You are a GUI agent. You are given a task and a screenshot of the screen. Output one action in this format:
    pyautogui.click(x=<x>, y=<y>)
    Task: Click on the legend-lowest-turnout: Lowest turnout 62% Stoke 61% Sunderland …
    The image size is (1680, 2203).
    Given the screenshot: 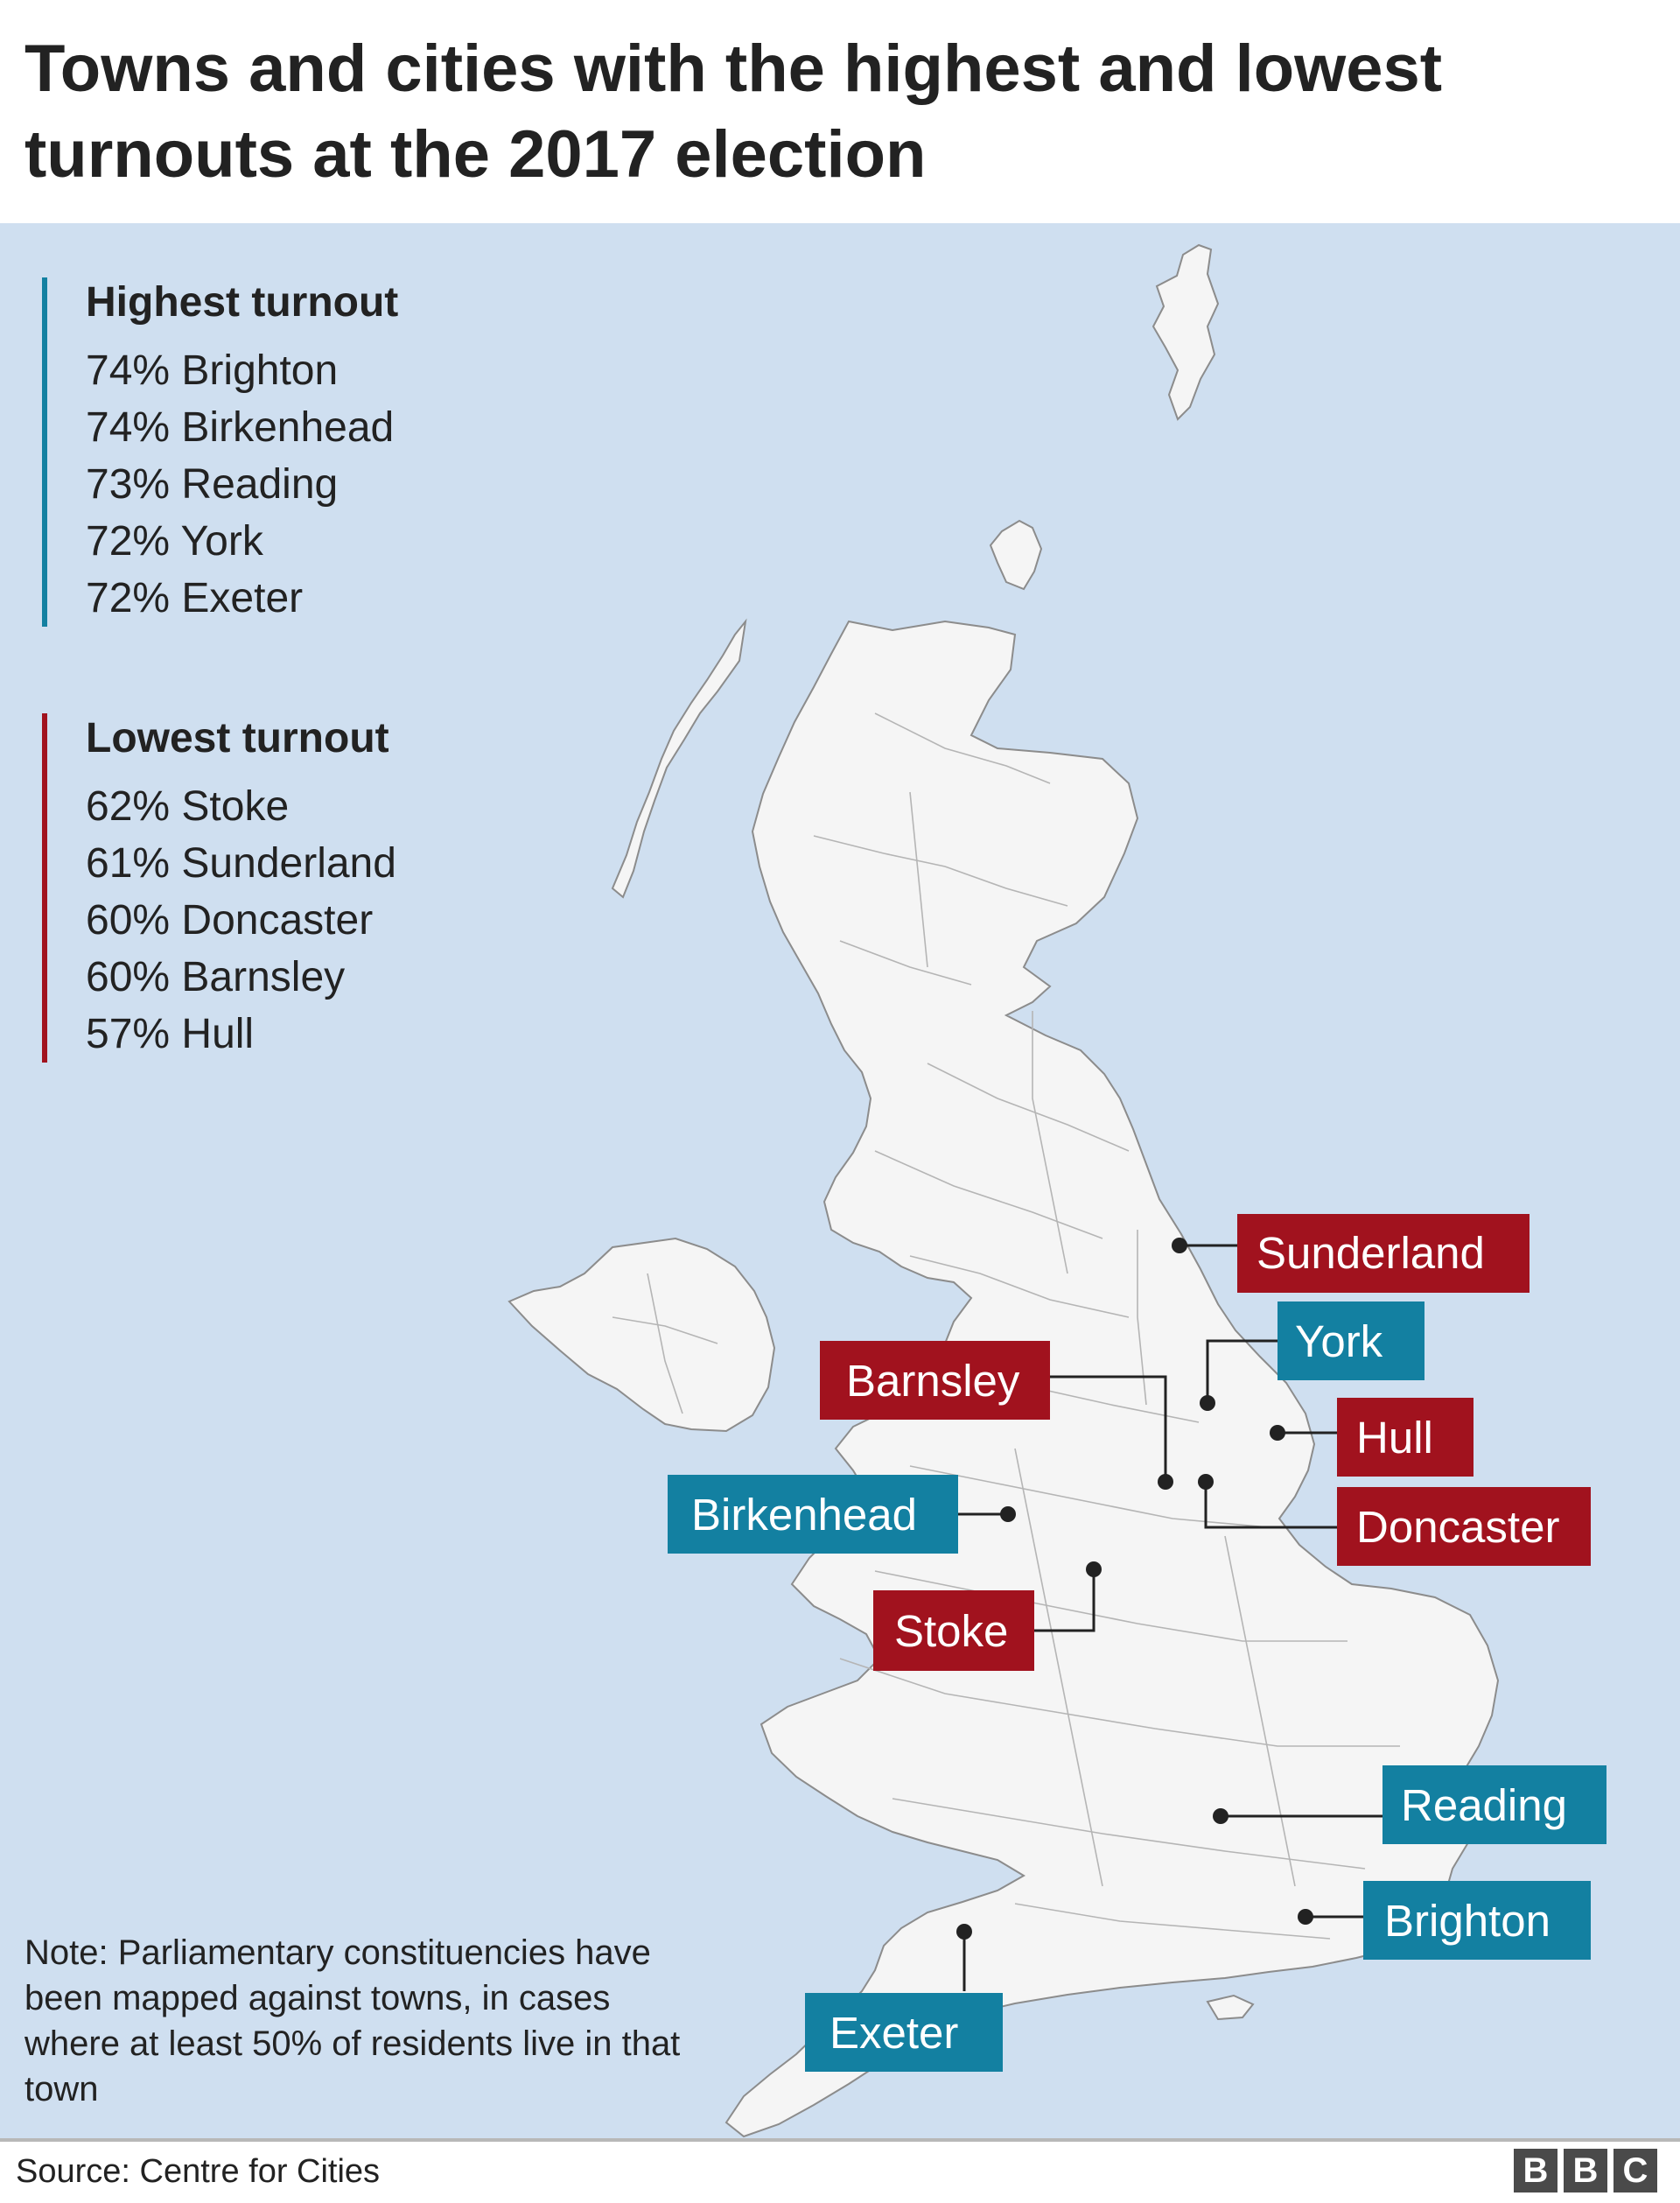 What is the action you would take?
    pyautogui.click(x=219, y=888)
    